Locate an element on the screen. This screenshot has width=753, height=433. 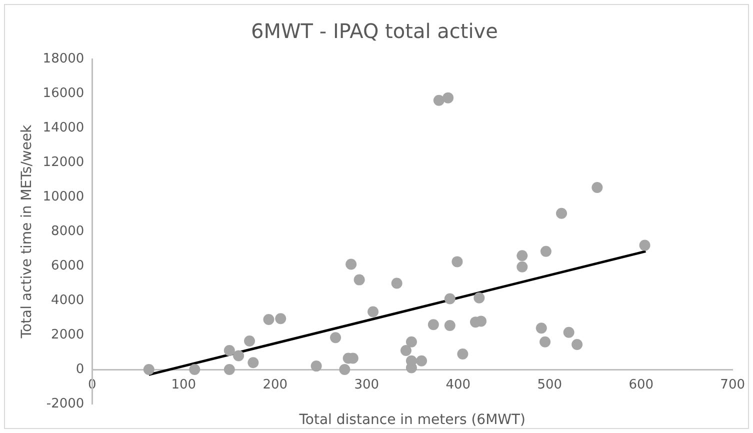
y-tick-label: 18000 is located at coordinates (63, 58).